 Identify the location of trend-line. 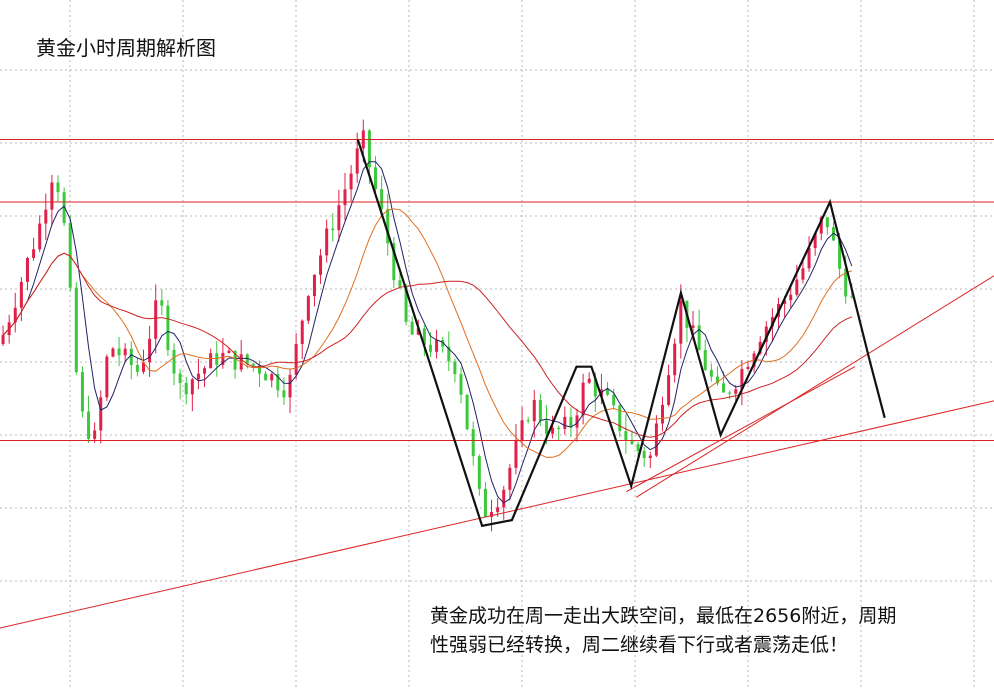
(814, 386).